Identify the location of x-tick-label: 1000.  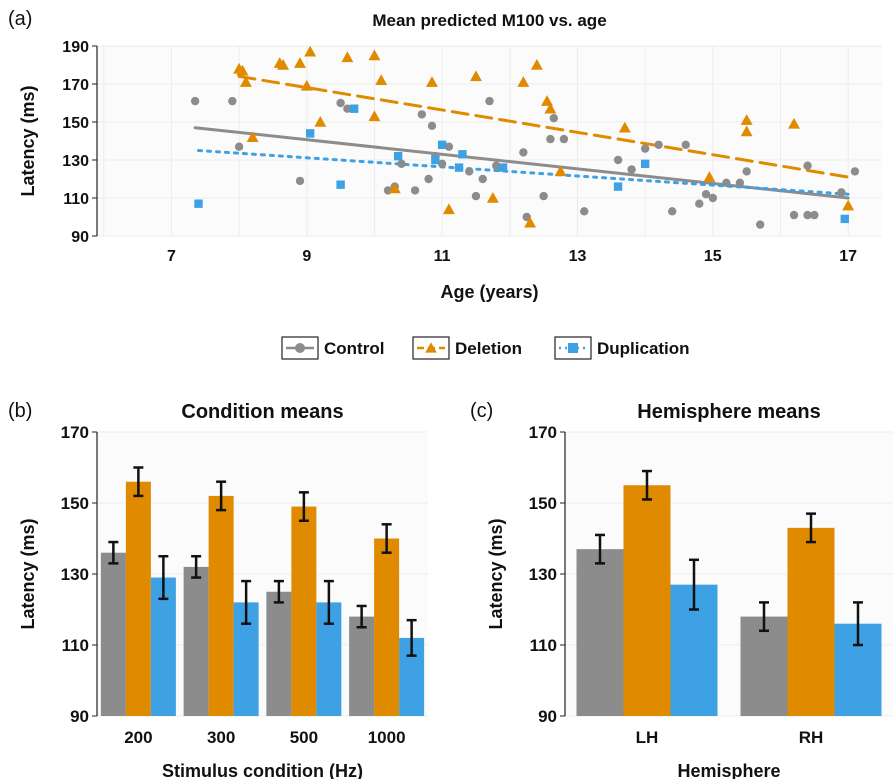
(387, 737).